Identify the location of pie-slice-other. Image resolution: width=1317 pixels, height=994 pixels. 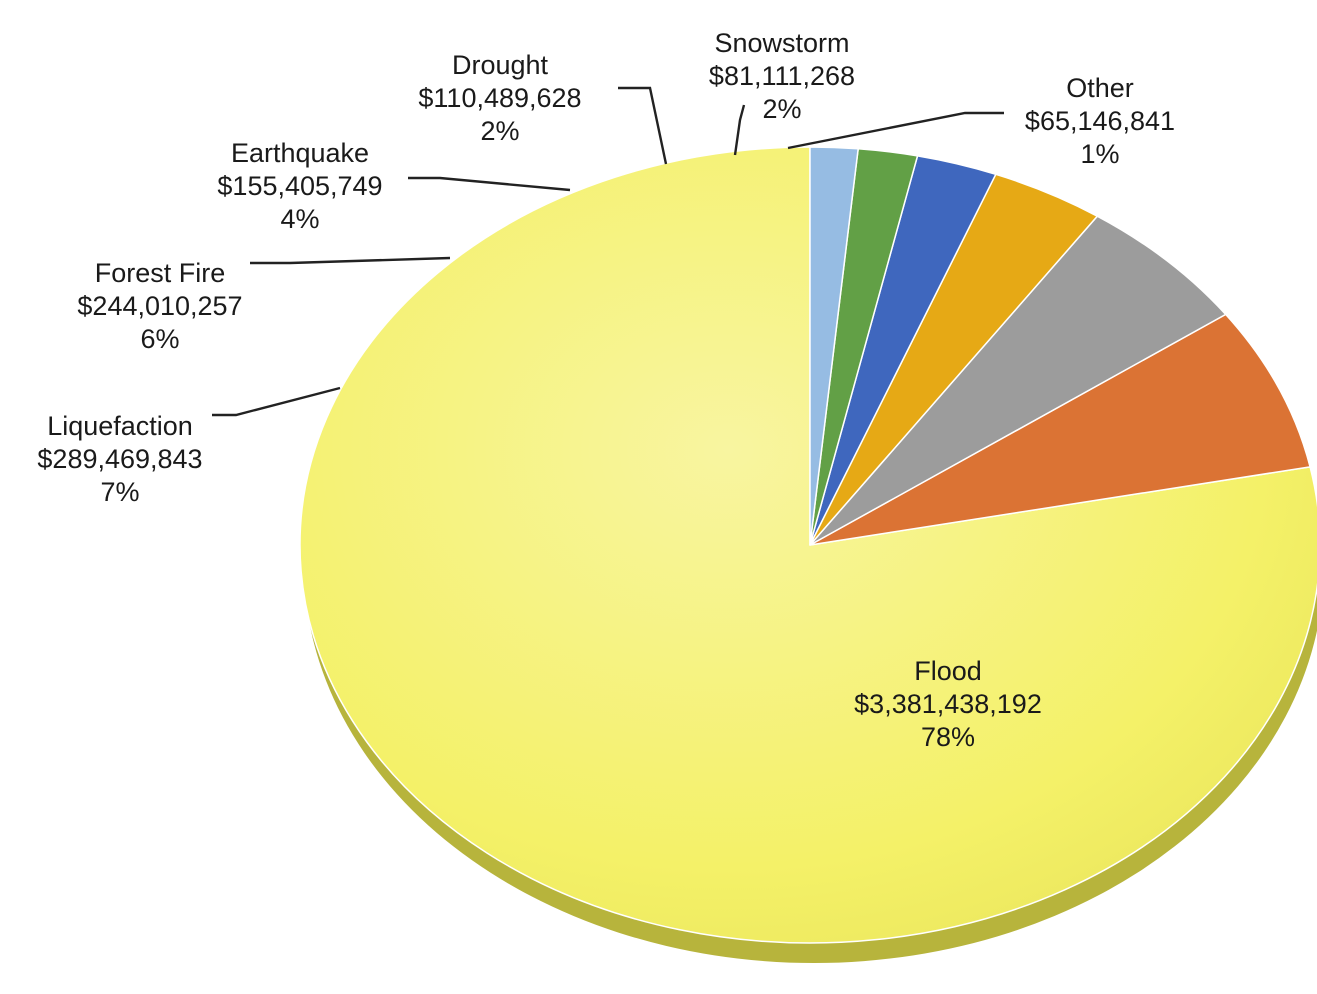
(834, 346).